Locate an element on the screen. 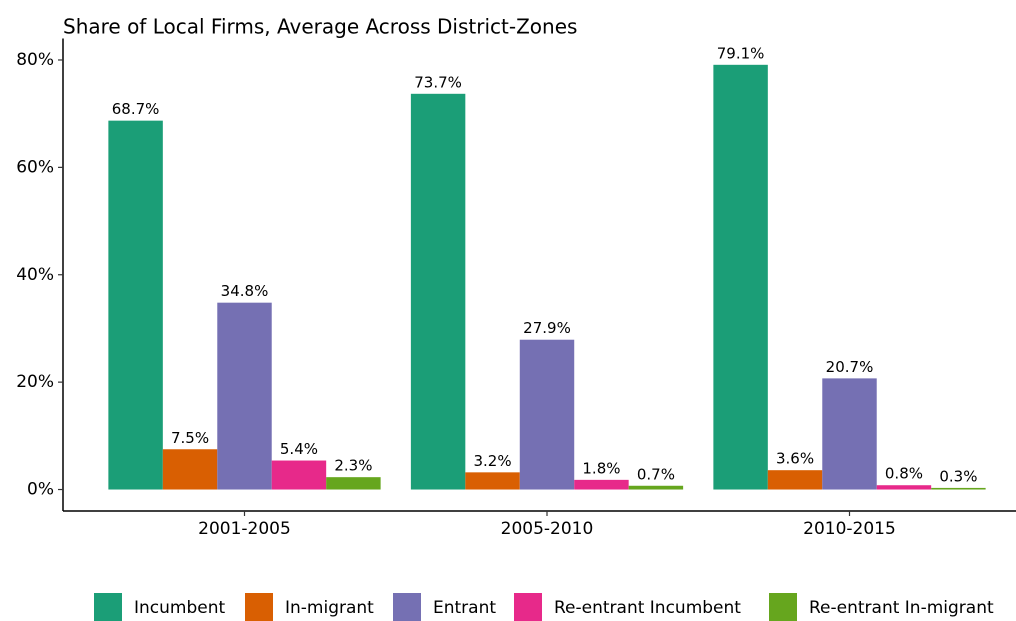  y-tick-label: 40% is located at coordinates (35, 275).